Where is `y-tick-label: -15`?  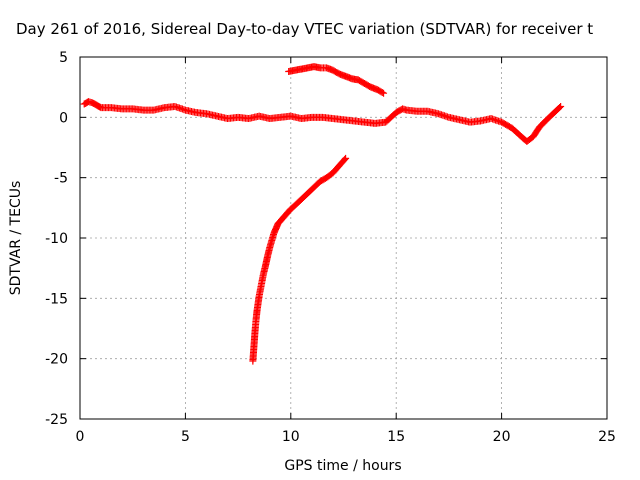 y-tick-label: -15 is located at coordinates (56, 299).